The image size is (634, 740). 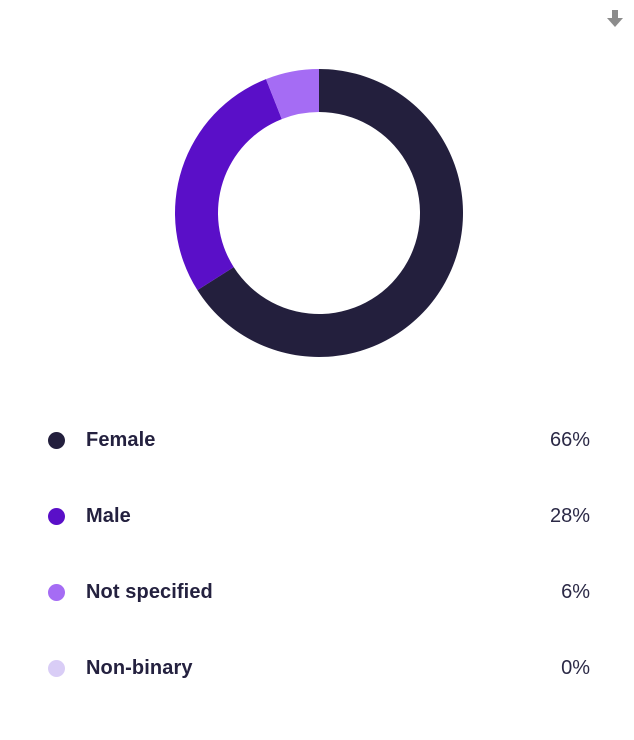 What do you see at coordinates (318, 592) in the screenshot?
I see `legend-item-not-specified: Not specified 6%` at bounding box center [318, 592].